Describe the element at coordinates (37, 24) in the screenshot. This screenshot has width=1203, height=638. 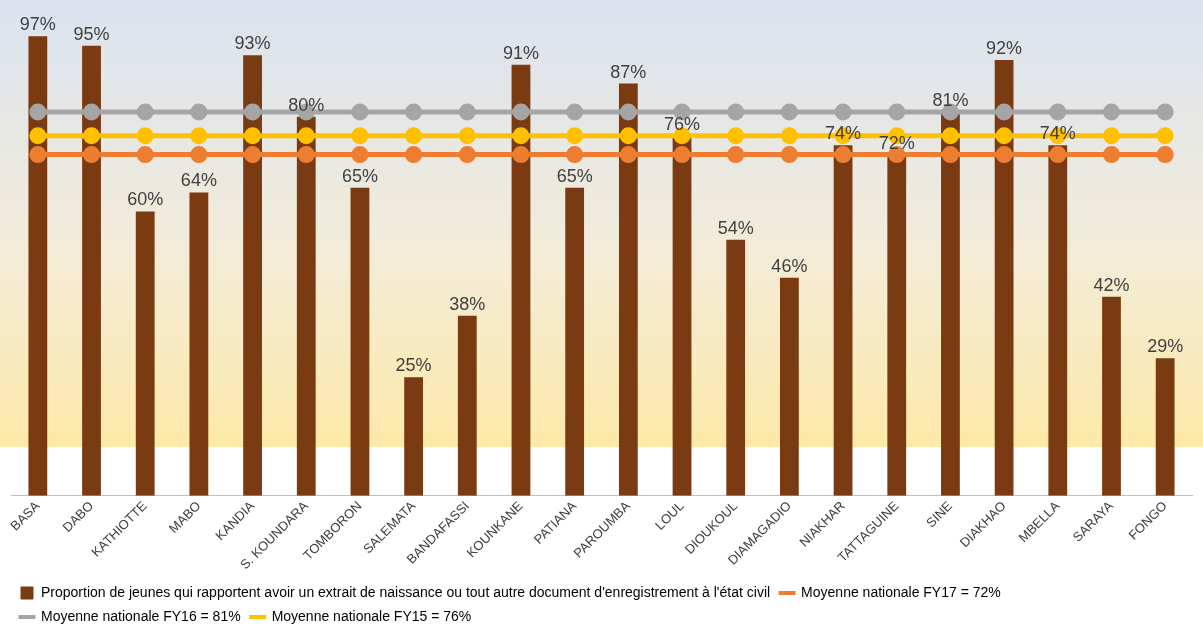
I see `data-label: 97%` at that location.